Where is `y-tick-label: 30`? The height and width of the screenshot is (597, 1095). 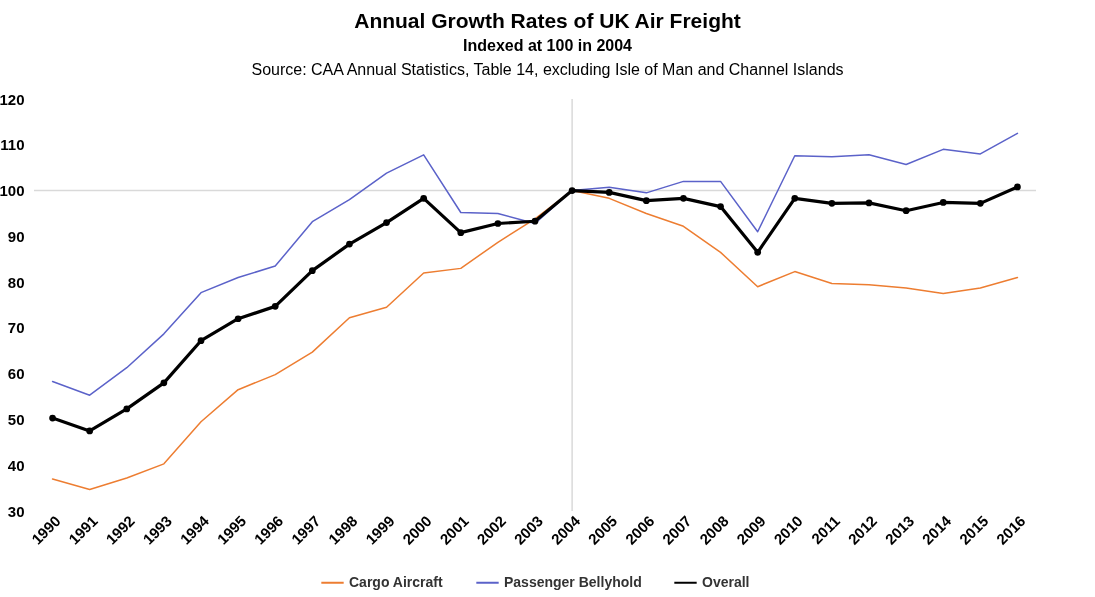
y-tick-label: 30 is located at coordinates (16, 511).